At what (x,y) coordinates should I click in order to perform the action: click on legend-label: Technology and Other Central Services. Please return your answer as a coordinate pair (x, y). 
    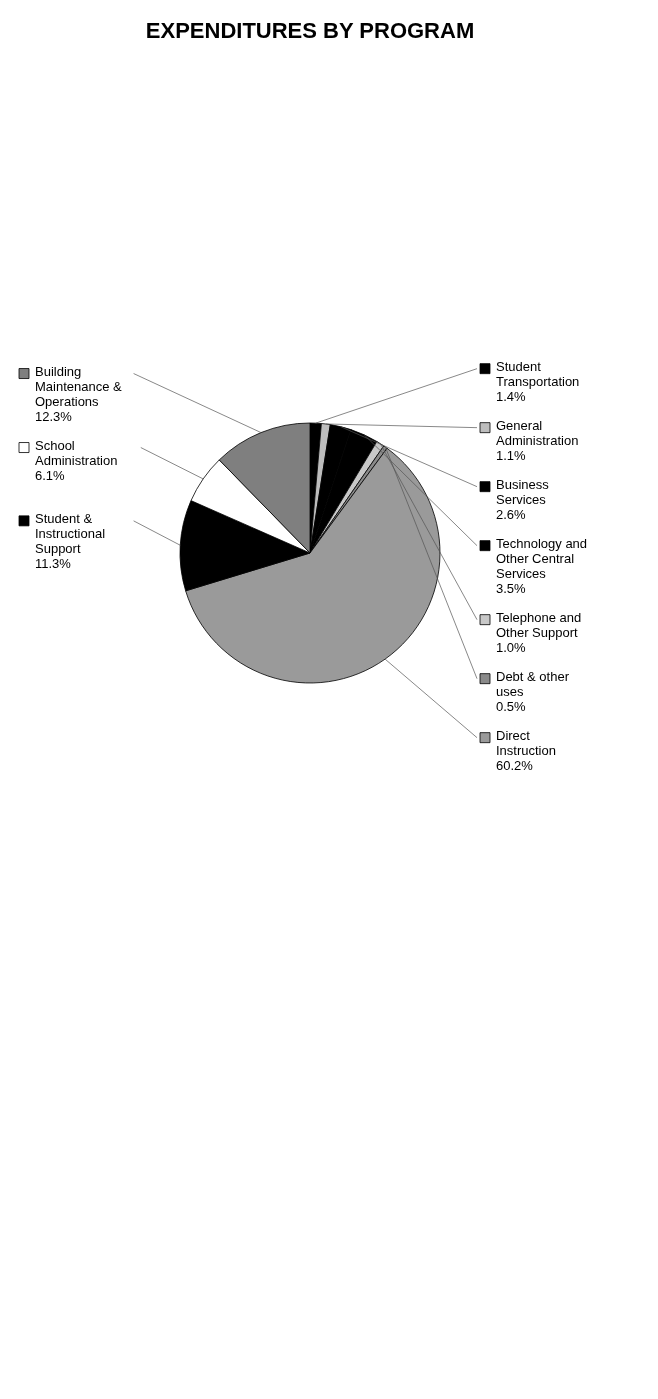
    Looking at the image, I should click on (542, 558).